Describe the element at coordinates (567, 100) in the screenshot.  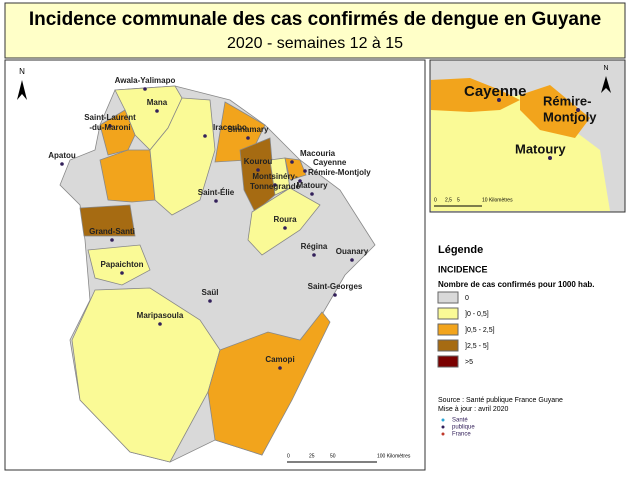
I see `inset-label: Rémire-` at that location.